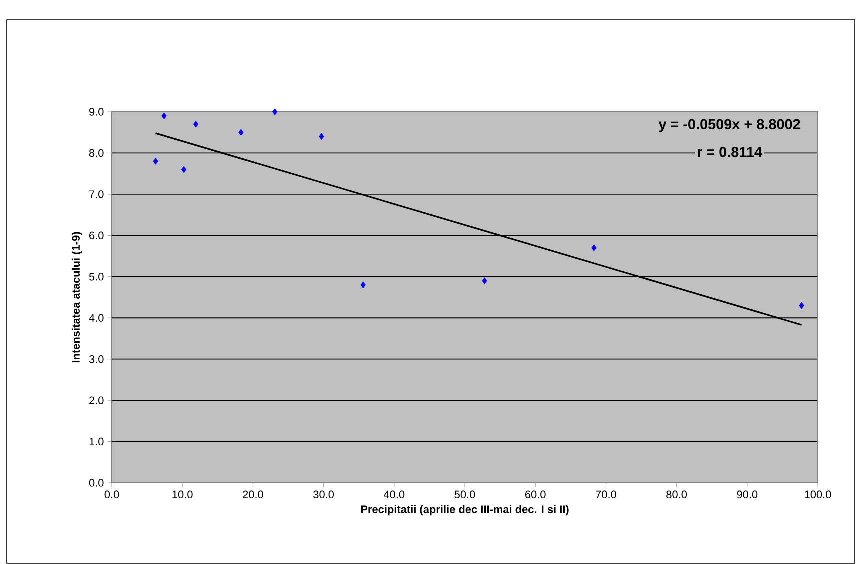 The width and height of the screenshot is (861, 564). I want to click on x-tick-label: 0.0, so click(112, 494).